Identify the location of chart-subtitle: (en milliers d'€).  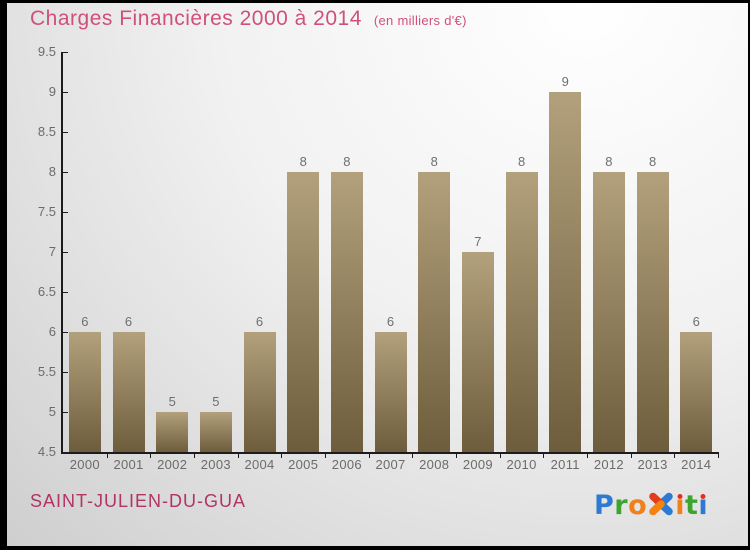
(420, 20).